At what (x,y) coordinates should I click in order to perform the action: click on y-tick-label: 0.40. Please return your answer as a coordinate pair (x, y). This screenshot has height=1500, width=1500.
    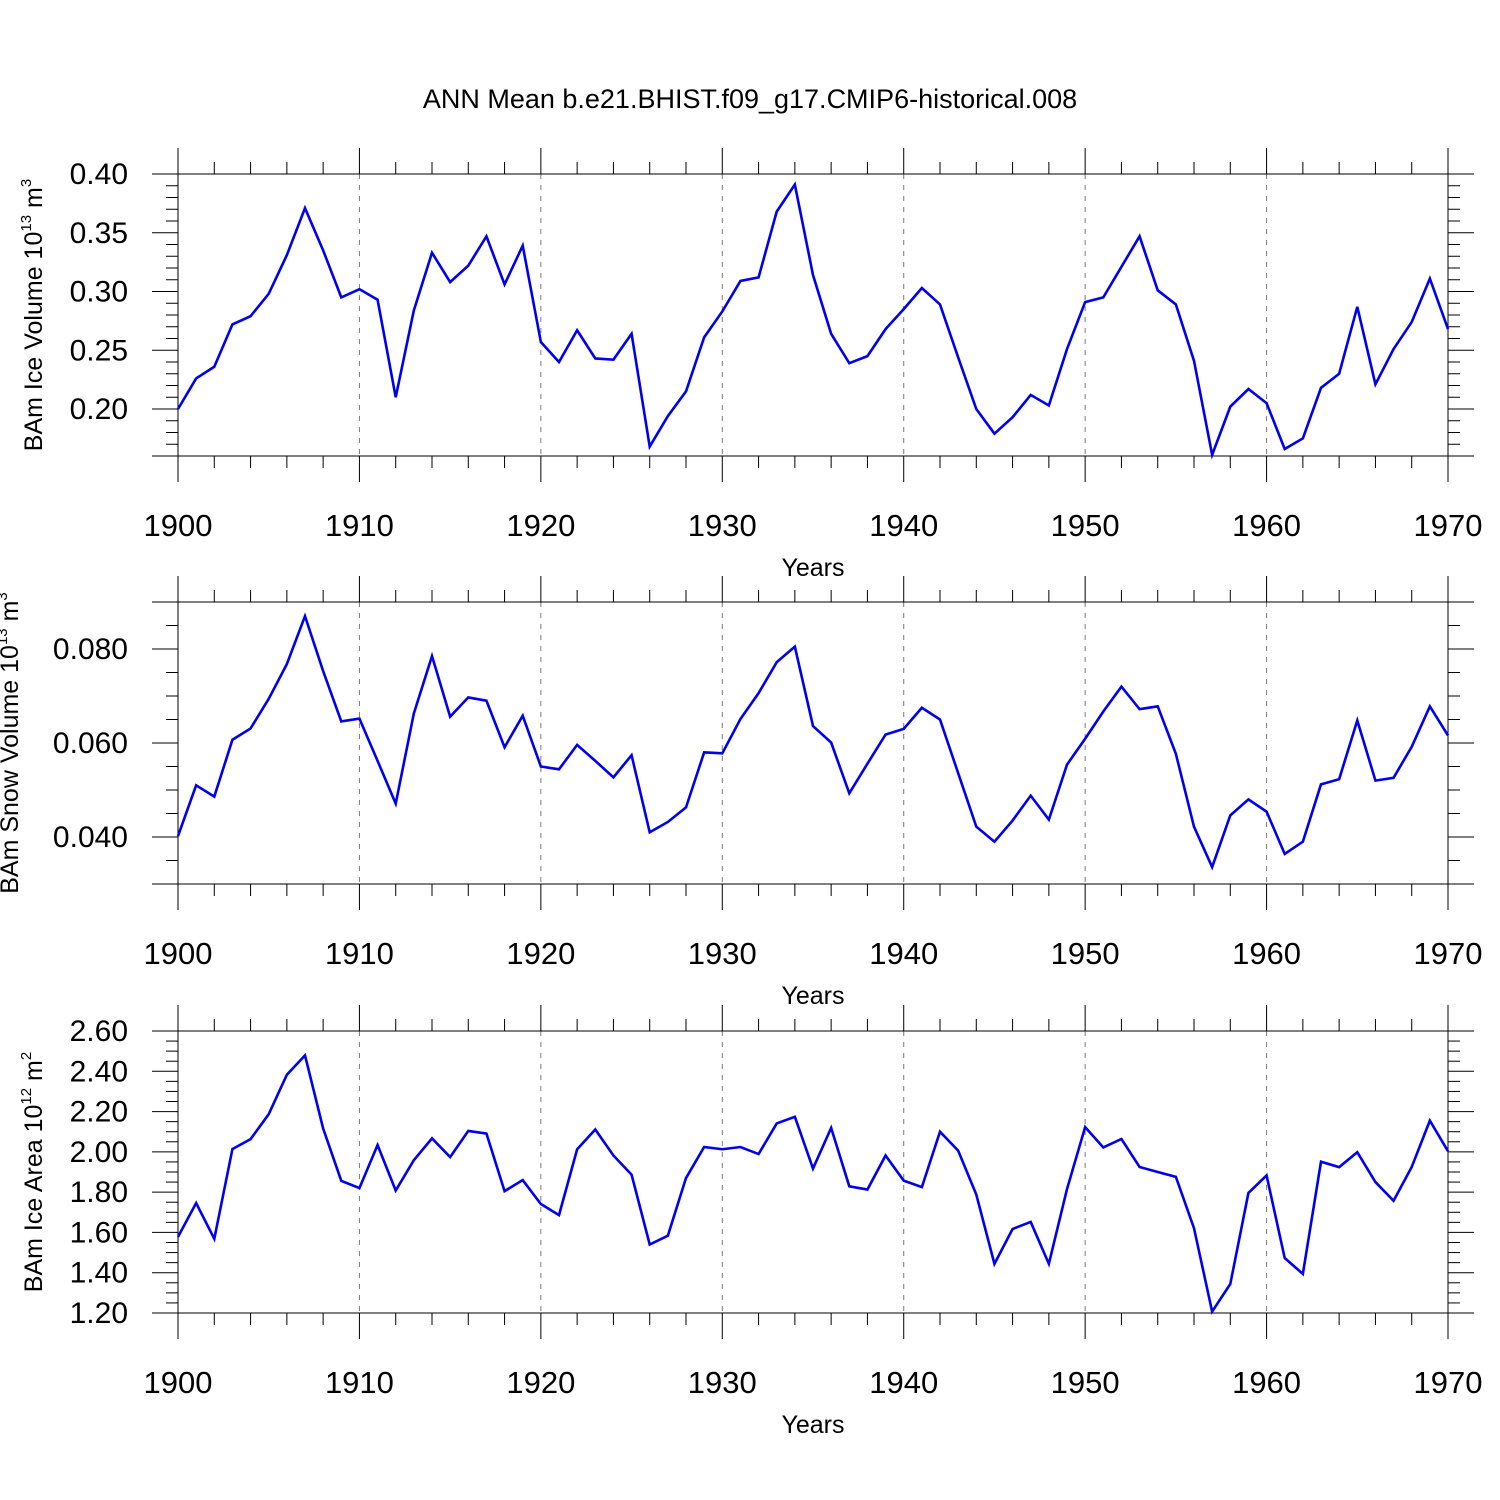
    Looking at the image, I should click on (99, 174).